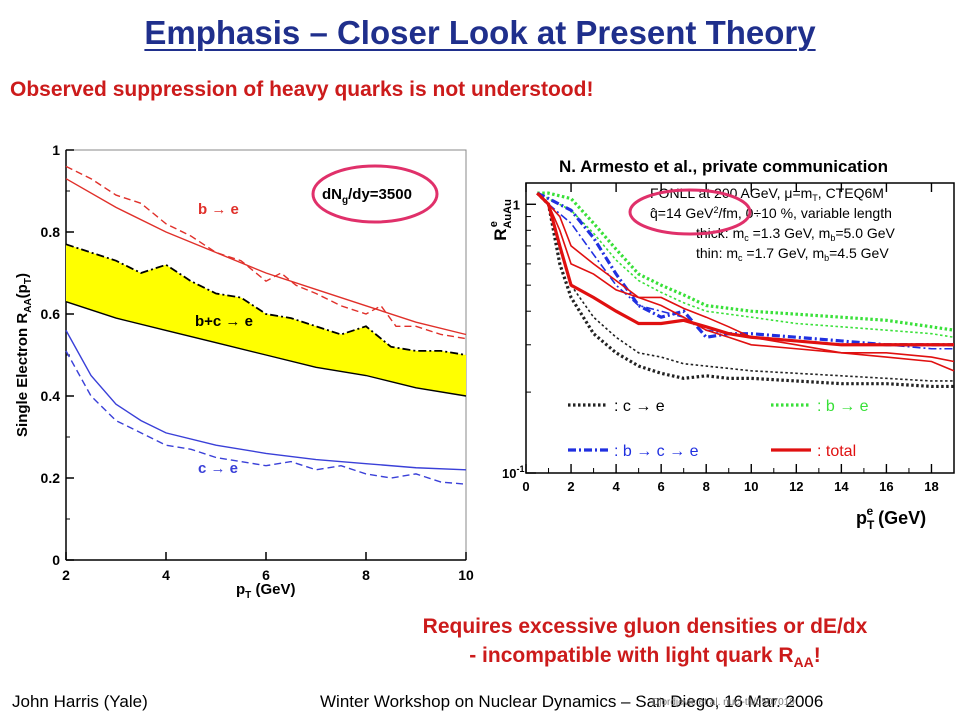  Describe the element at coordinates (266, 299) in the screenshot. I see `left-series-line-bce-dashdot` at that location.